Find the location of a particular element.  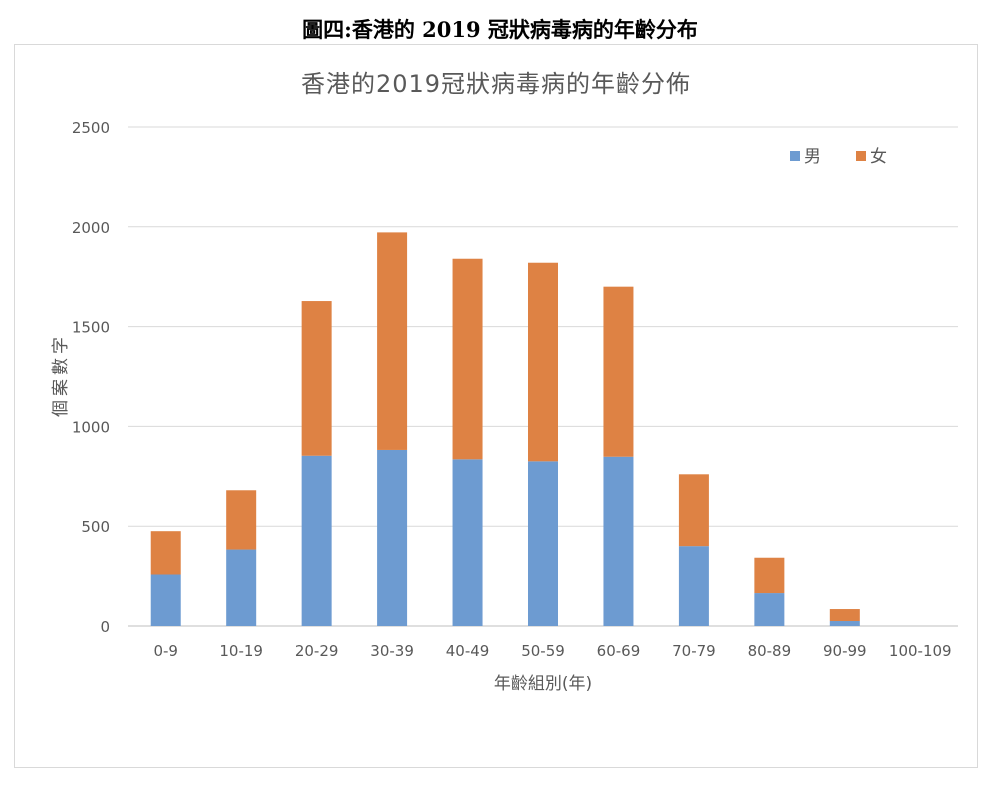

x-tick-label: 20-29 is located at coordinates (317, 651).